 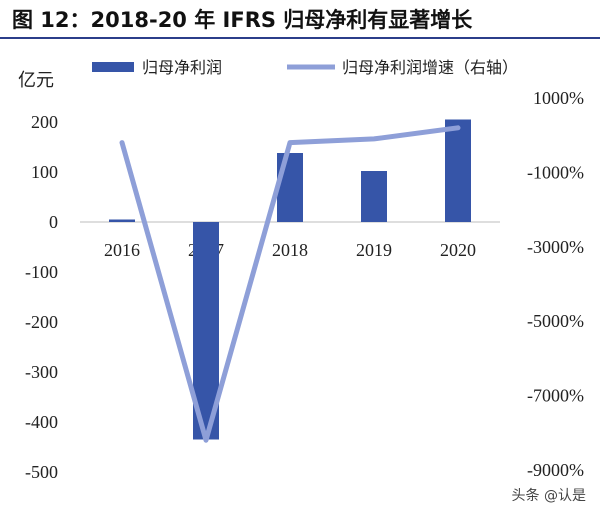 What do you see at coordinates (290, 250) in the screenshot?
I see `x-tick-label: 2018` at bounding box center [290, 250].